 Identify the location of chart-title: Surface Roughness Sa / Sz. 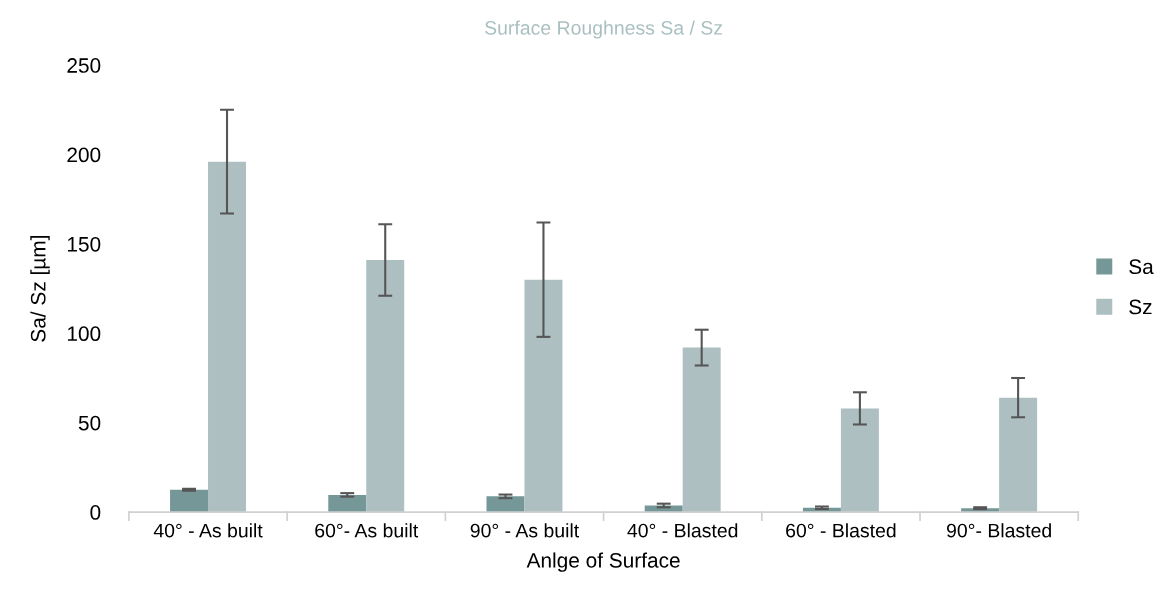
(604, 29).